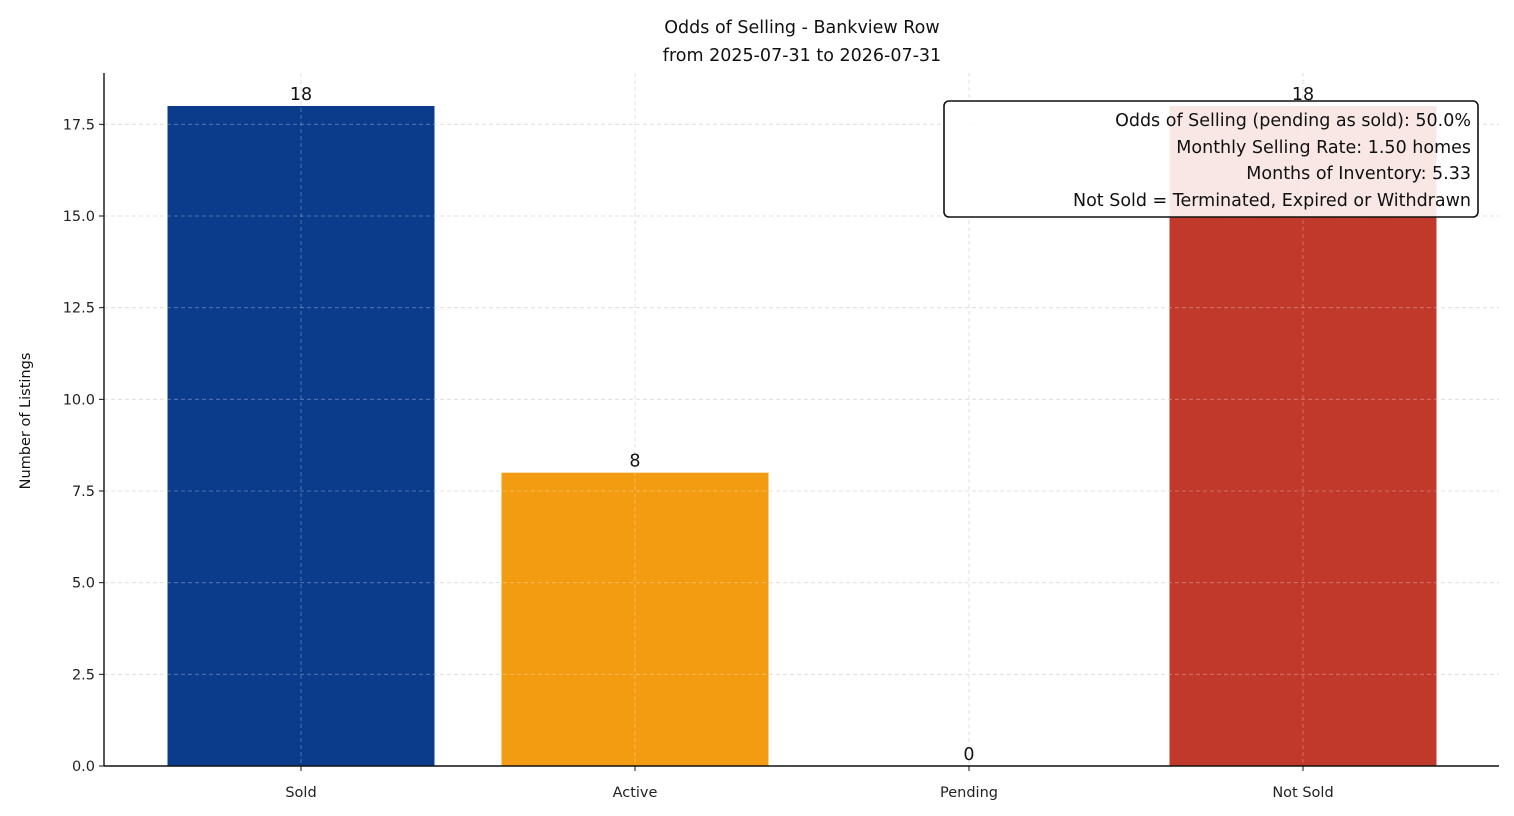 The width and height of the screenshot is (1514, 816). I want to click on y-tick-label: 2.5, so click(83, 675).